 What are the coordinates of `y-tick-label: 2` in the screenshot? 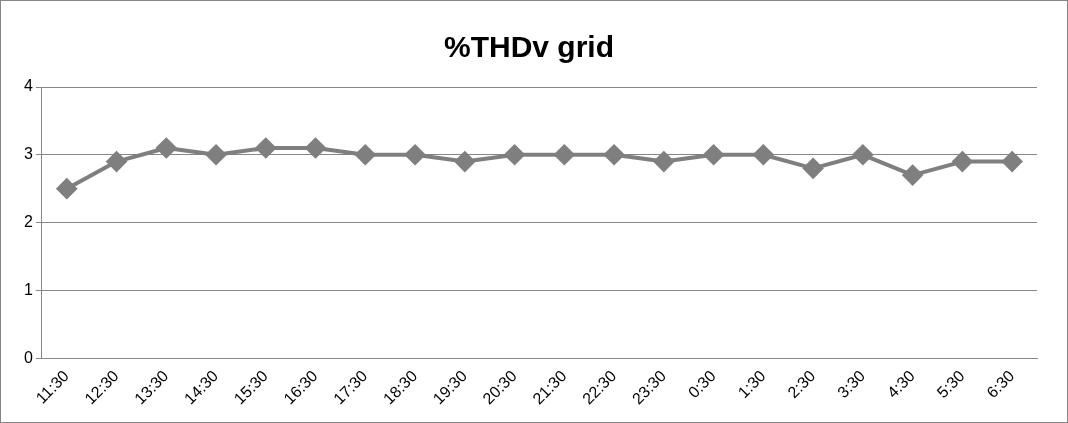 It's located at (28, 221).